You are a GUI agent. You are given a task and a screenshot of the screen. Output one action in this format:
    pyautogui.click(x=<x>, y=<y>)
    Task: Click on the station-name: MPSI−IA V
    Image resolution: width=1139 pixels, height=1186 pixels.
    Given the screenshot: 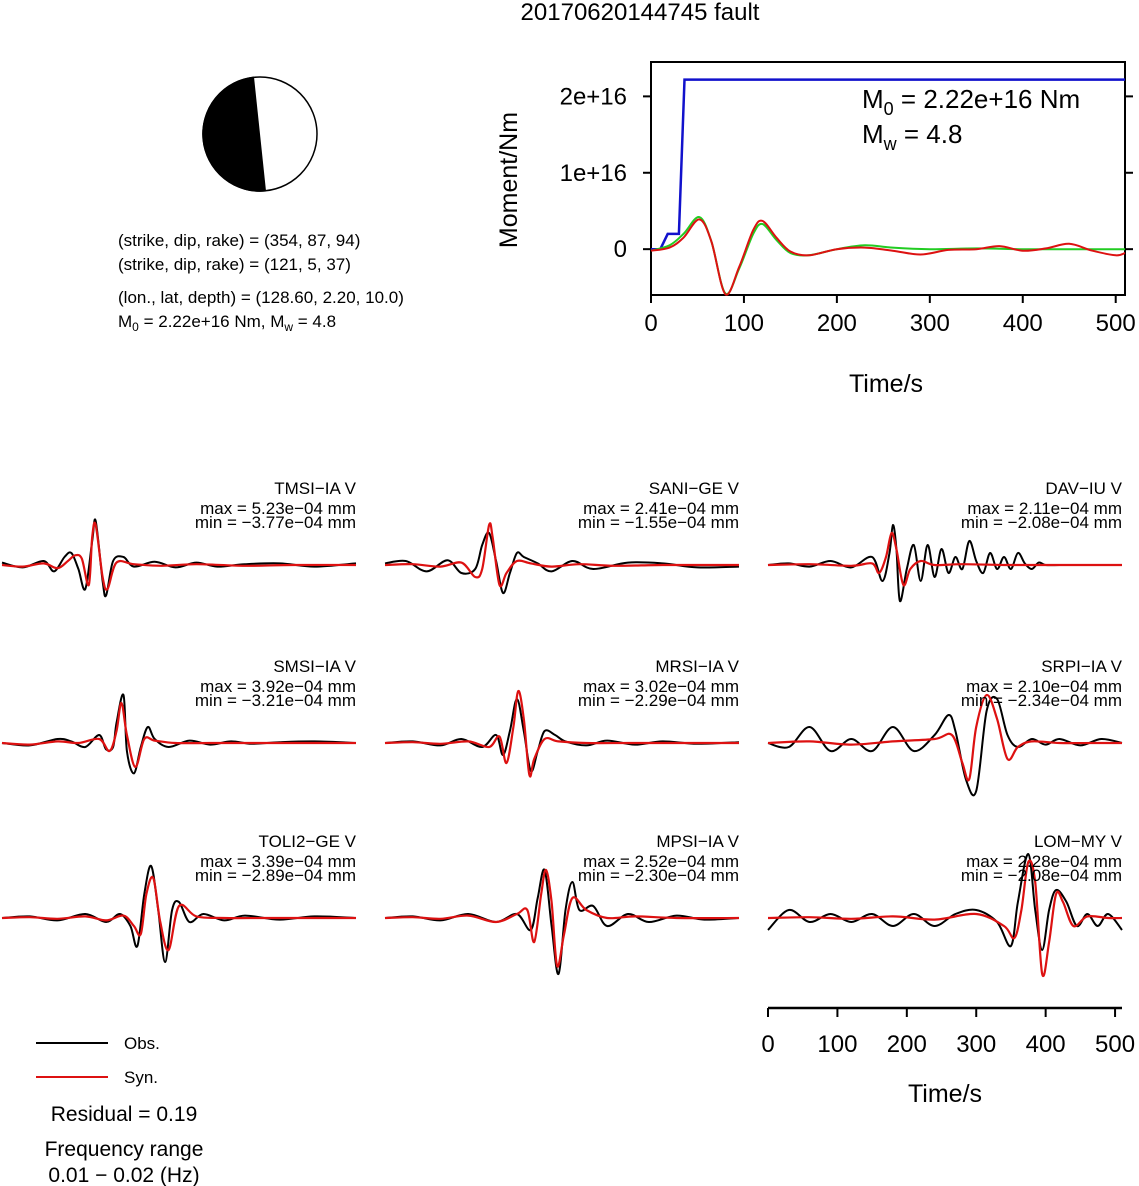 What is the action you would take?
    pyautogui.click(x=697, y=841)
    